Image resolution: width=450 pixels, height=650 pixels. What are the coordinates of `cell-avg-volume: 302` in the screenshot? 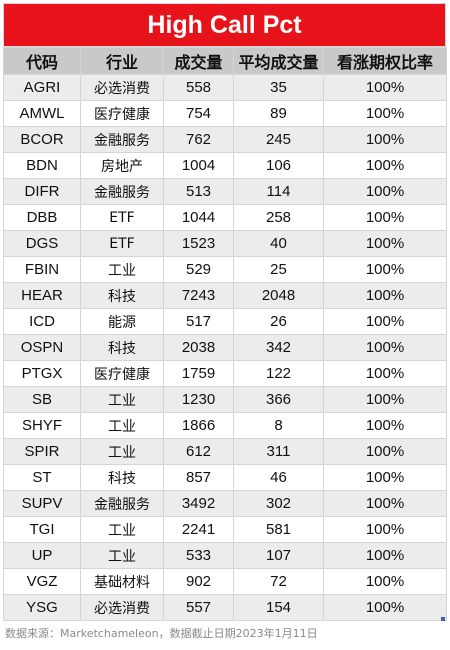 It's located at (278, 503).